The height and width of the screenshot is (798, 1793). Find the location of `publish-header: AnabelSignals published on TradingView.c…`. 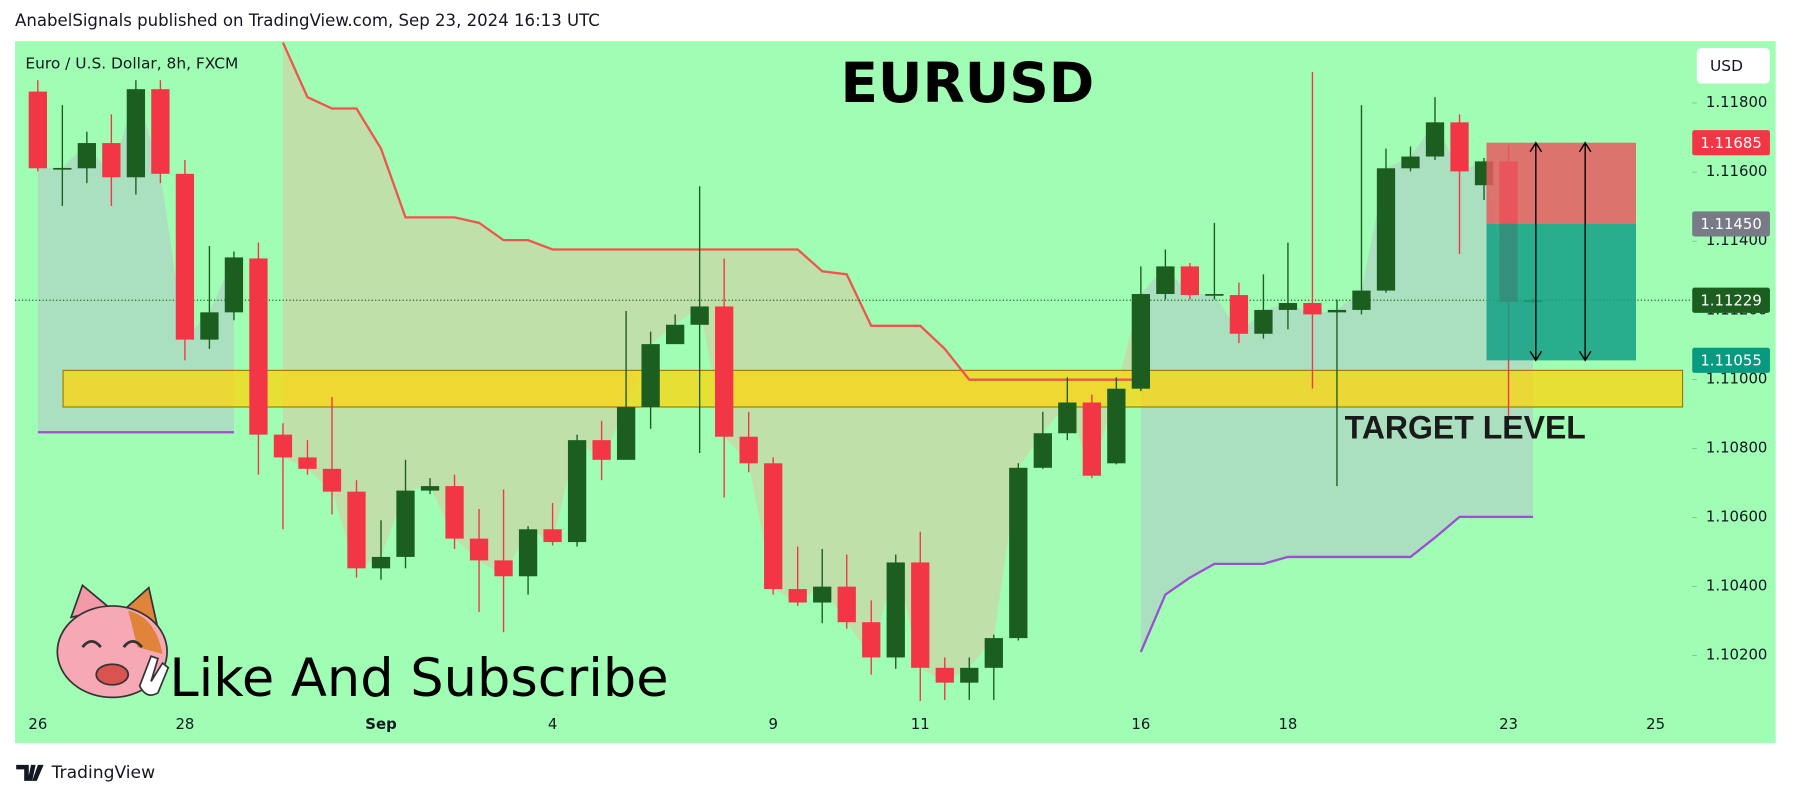

publish-header: AnabelSignals published on TradingView.c… is located at coordinates (307, 20).